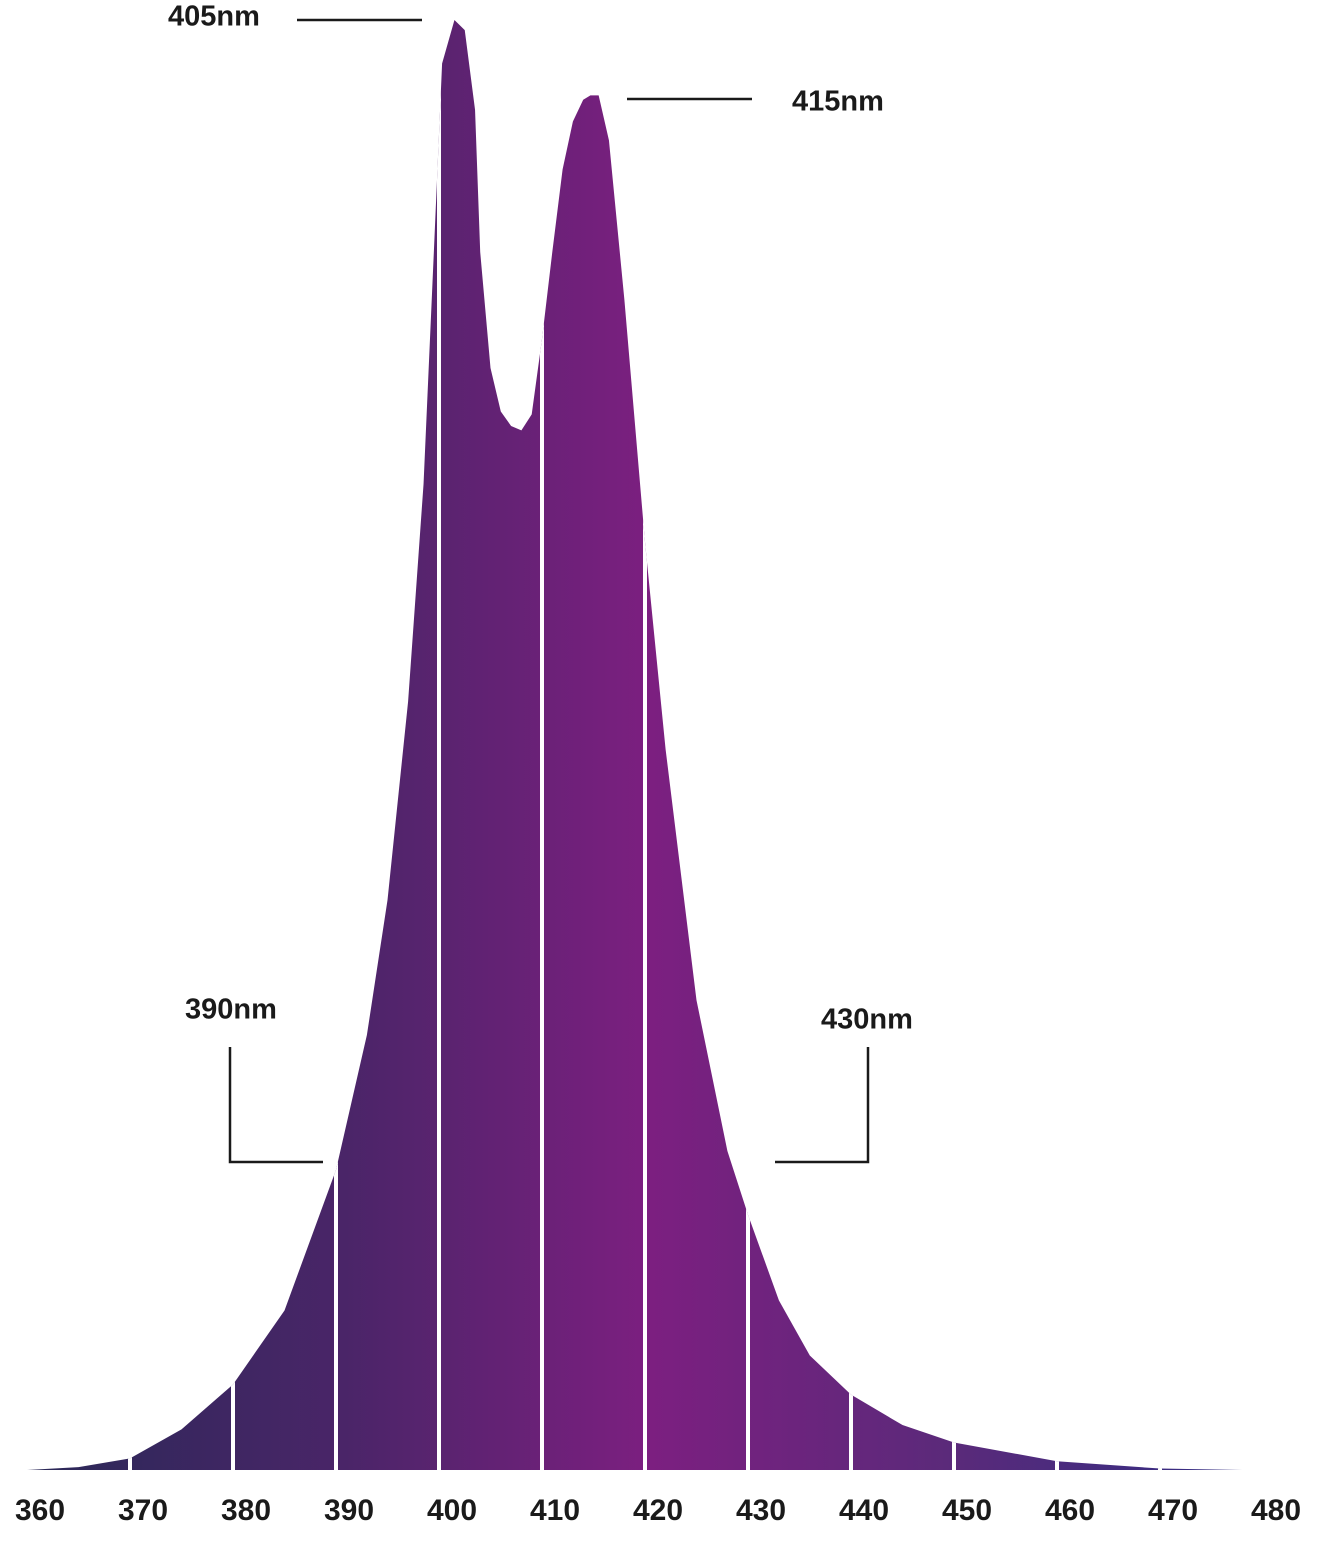  What do you see at coordinates (452, 1510) in the screenshot?
I see `x-tick-label: 400` at bounding box center [452, 1510].